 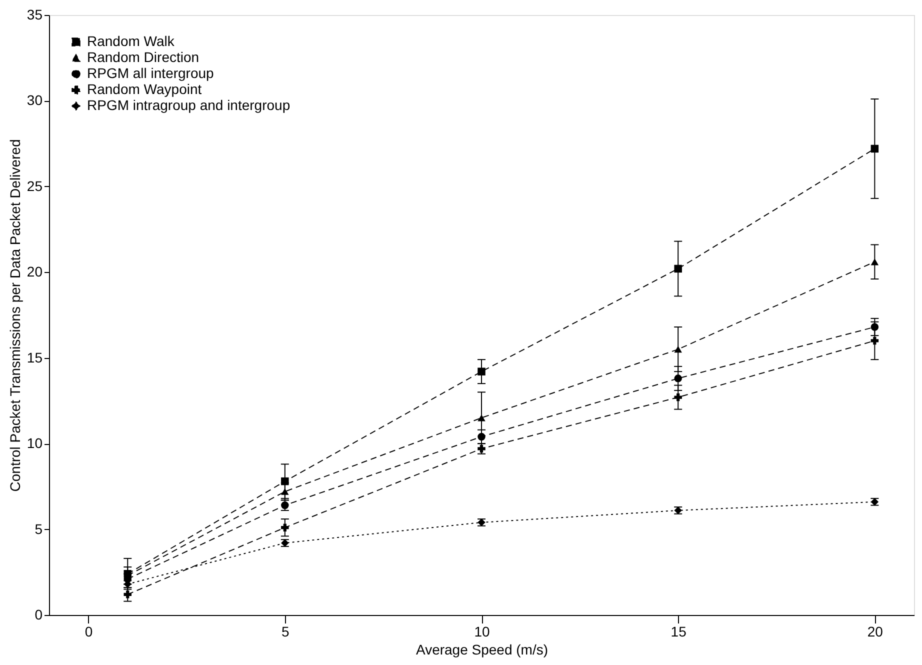 I want to click on x-axis-title: Average Speed (m/s), so click(x=482, y=650).